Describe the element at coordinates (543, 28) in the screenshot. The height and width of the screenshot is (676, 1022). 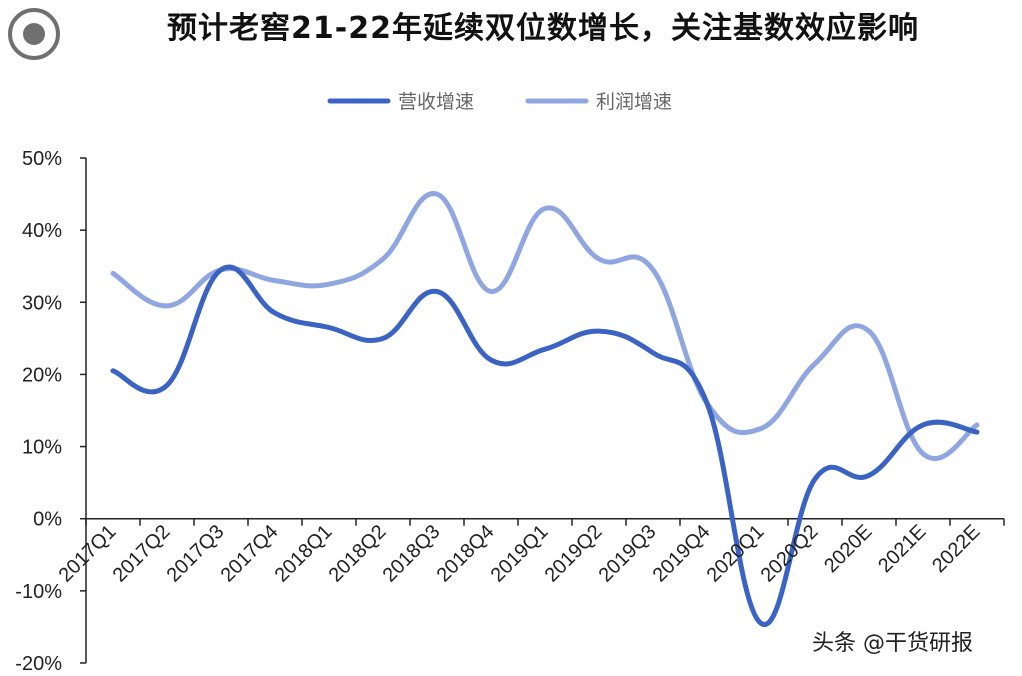
I see `chart-title: 预计老窖21-22年延续双位数增长，关注基数效应影响` at that location.